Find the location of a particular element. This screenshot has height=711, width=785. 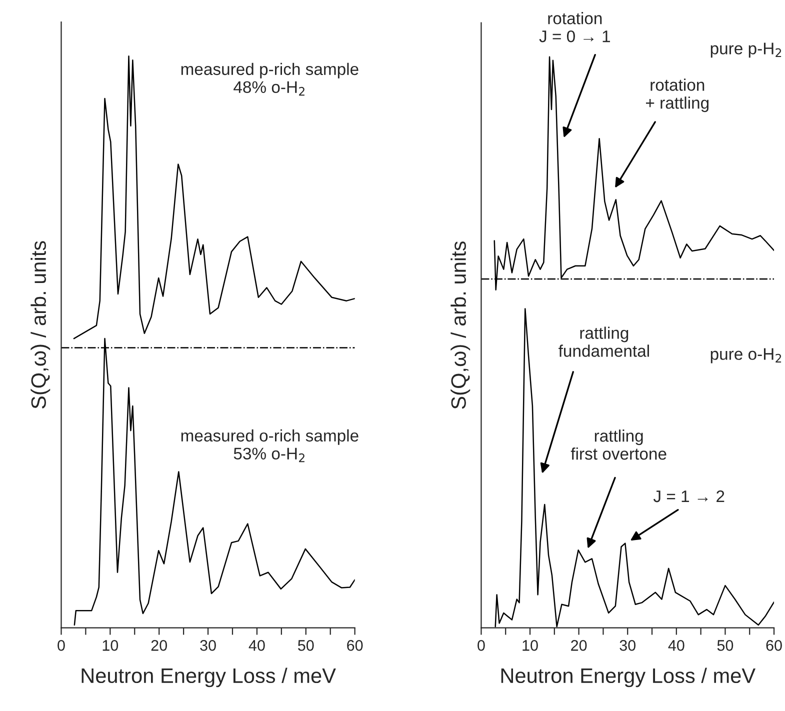

text: rotation J = 0 → 1 is located at coordinates (574, 27).